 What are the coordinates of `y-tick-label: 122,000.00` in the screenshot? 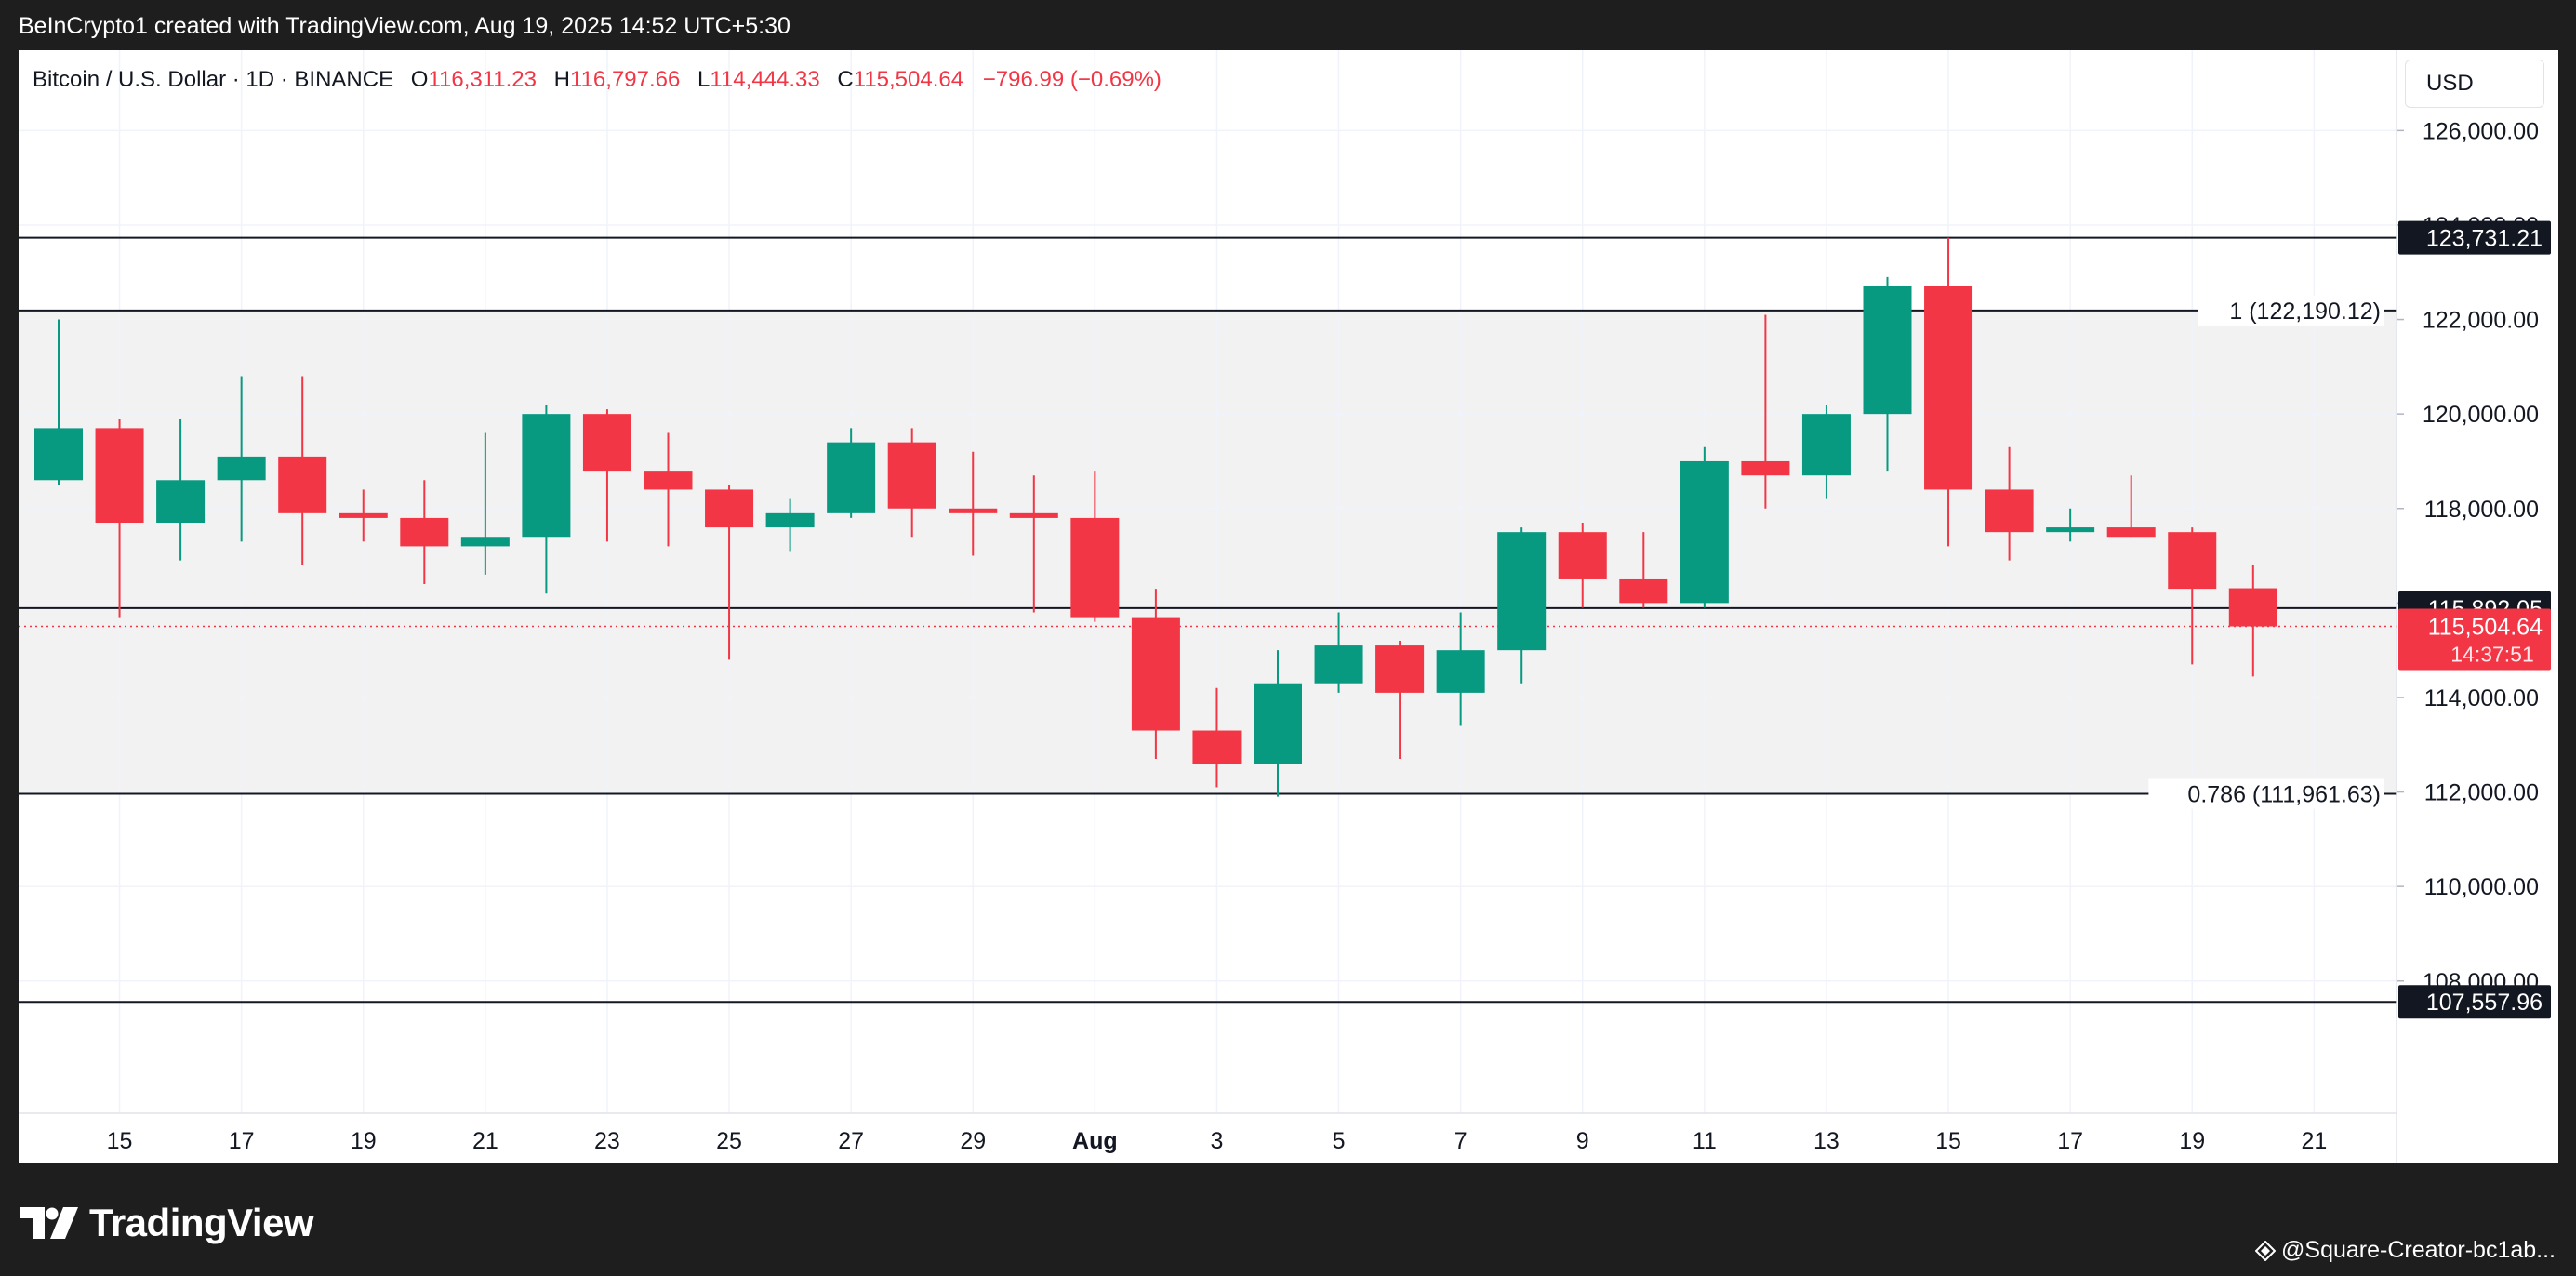 It's located at (2481, 321).